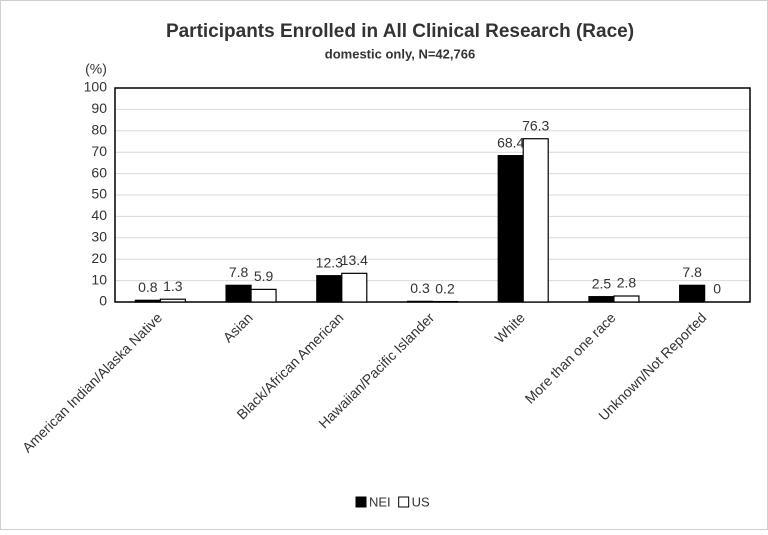  Describe the element at coordinates (99, 215) in the screenshot. I see `y-tick-label: 40` at that location.